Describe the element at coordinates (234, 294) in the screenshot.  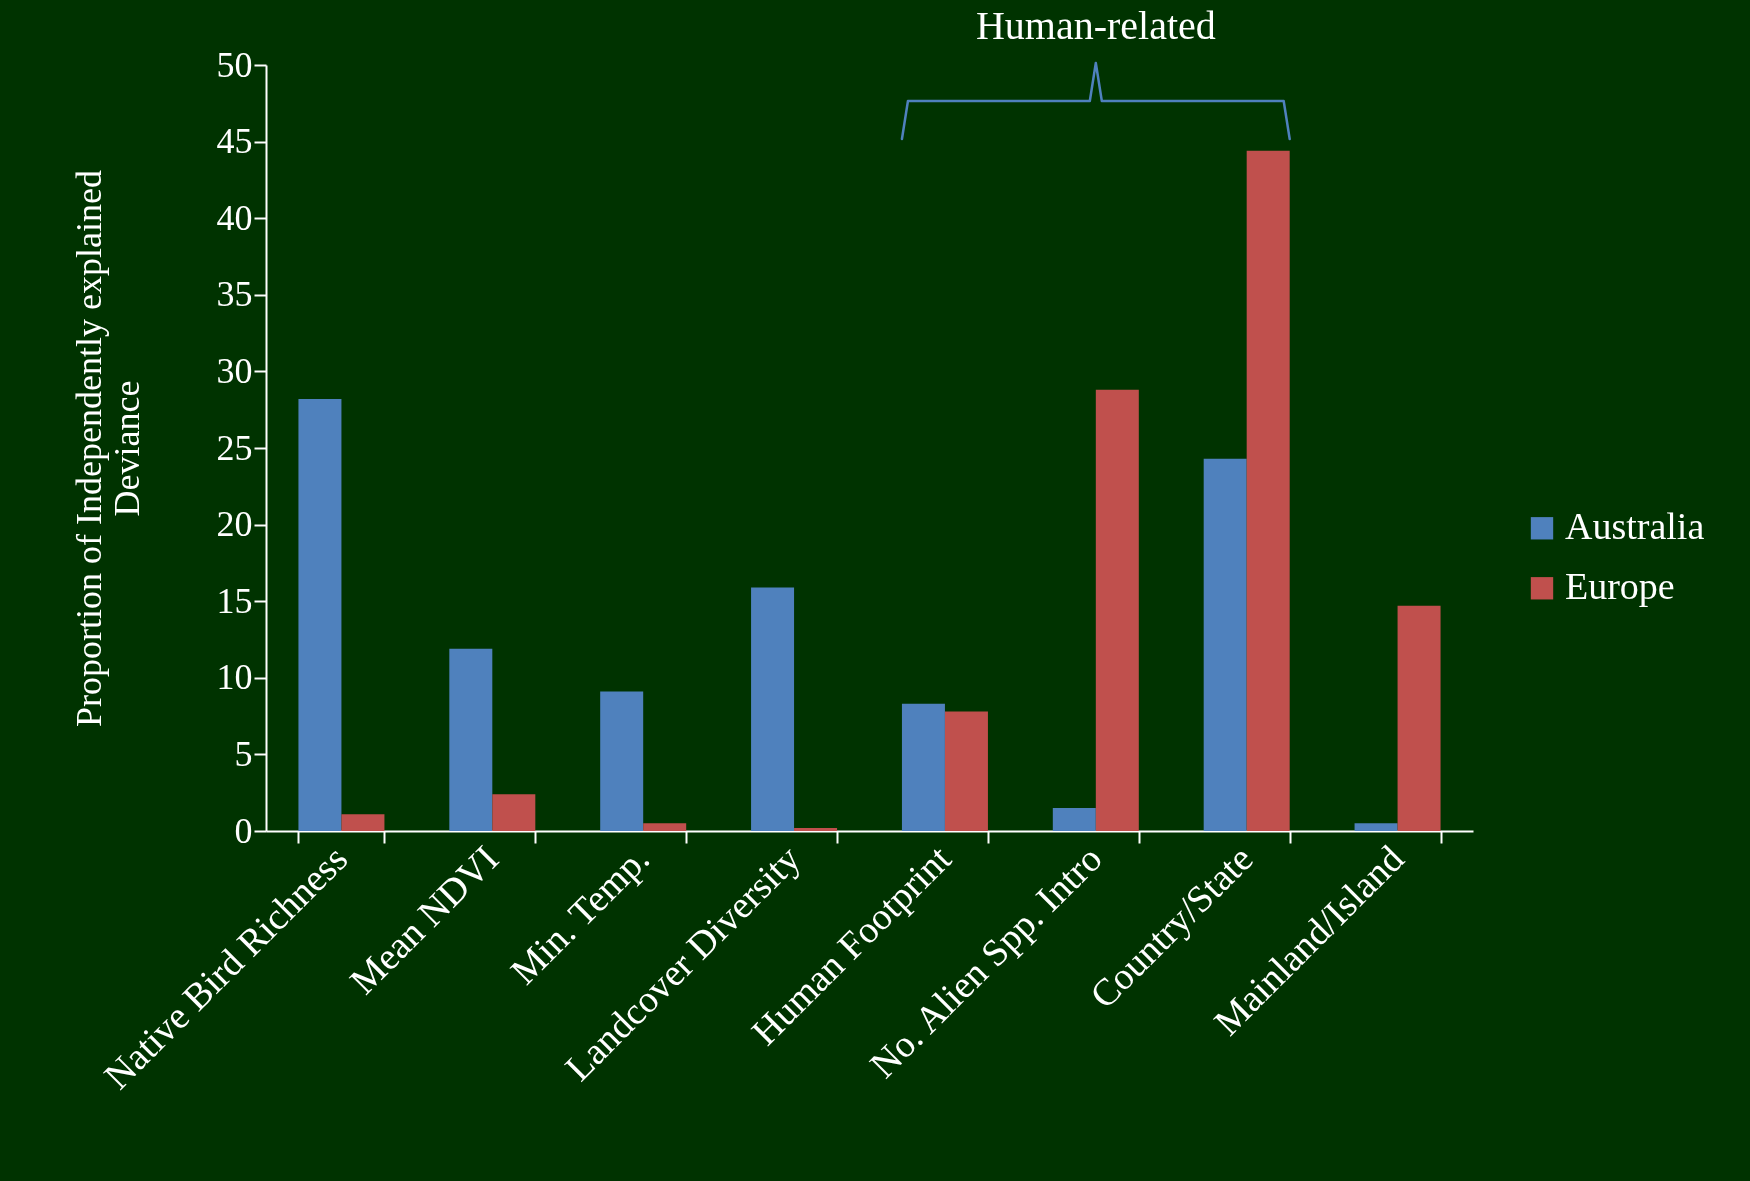
I see `y-tick-label: 35` at that location.